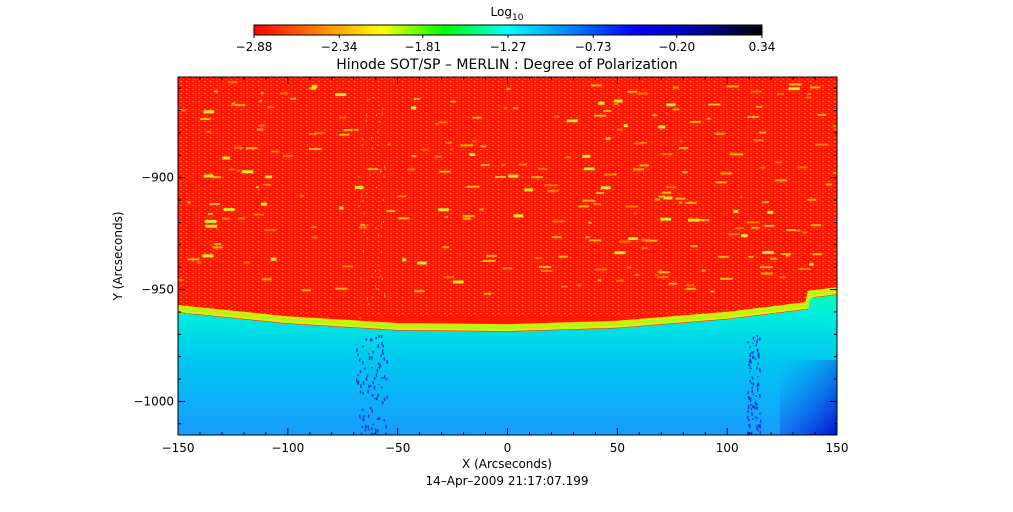  Describe the element at coordinates (339, 47) in the screenshot. I see `colorbar-tick-label: −2.34` at that location.